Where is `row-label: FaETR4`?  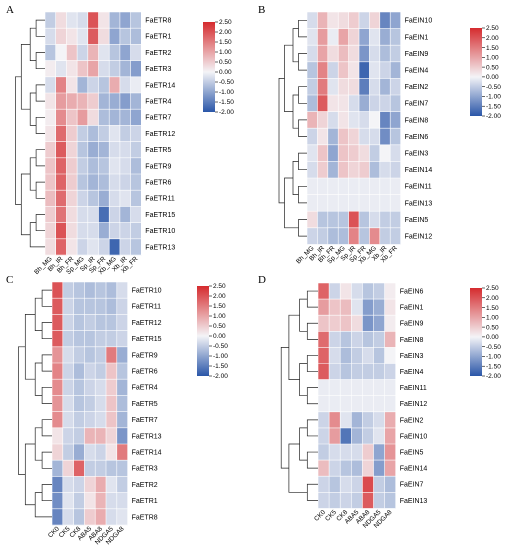
row-label: FaETR4 is located at coordinates (145, 388).